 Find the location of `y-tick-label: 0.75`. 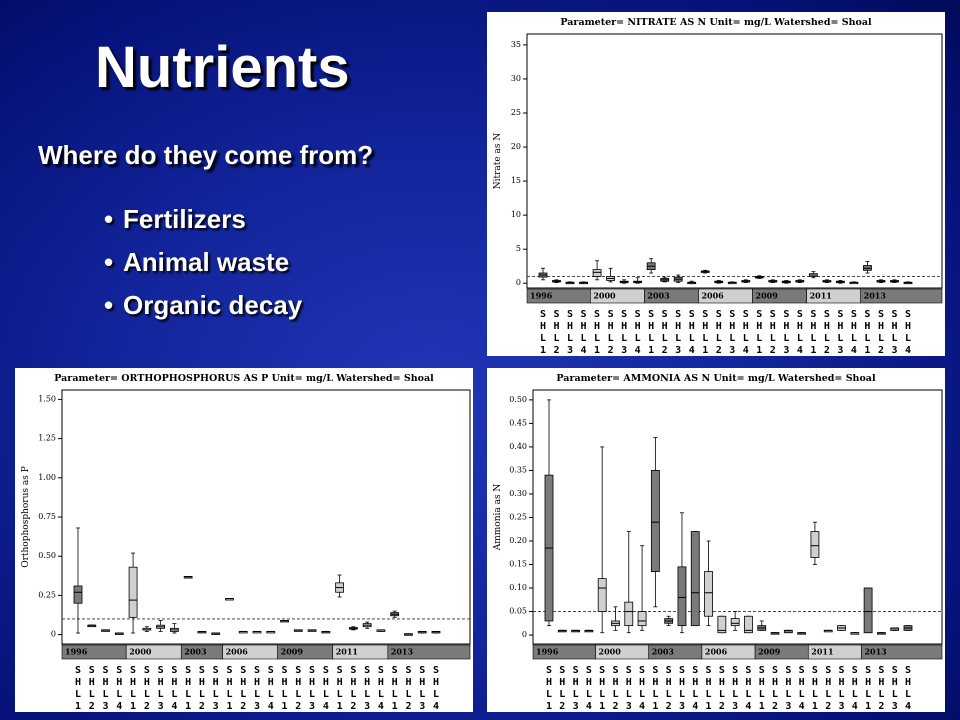

y-tick-label: 0.75 is located at coordinates (47, 516).